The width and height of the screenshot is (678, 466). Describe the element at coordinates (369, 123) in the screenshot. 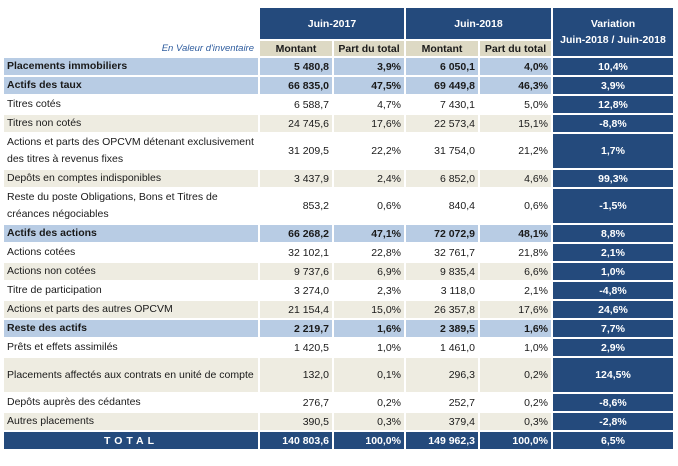

I see `part-2017: 17,6%` at that location.